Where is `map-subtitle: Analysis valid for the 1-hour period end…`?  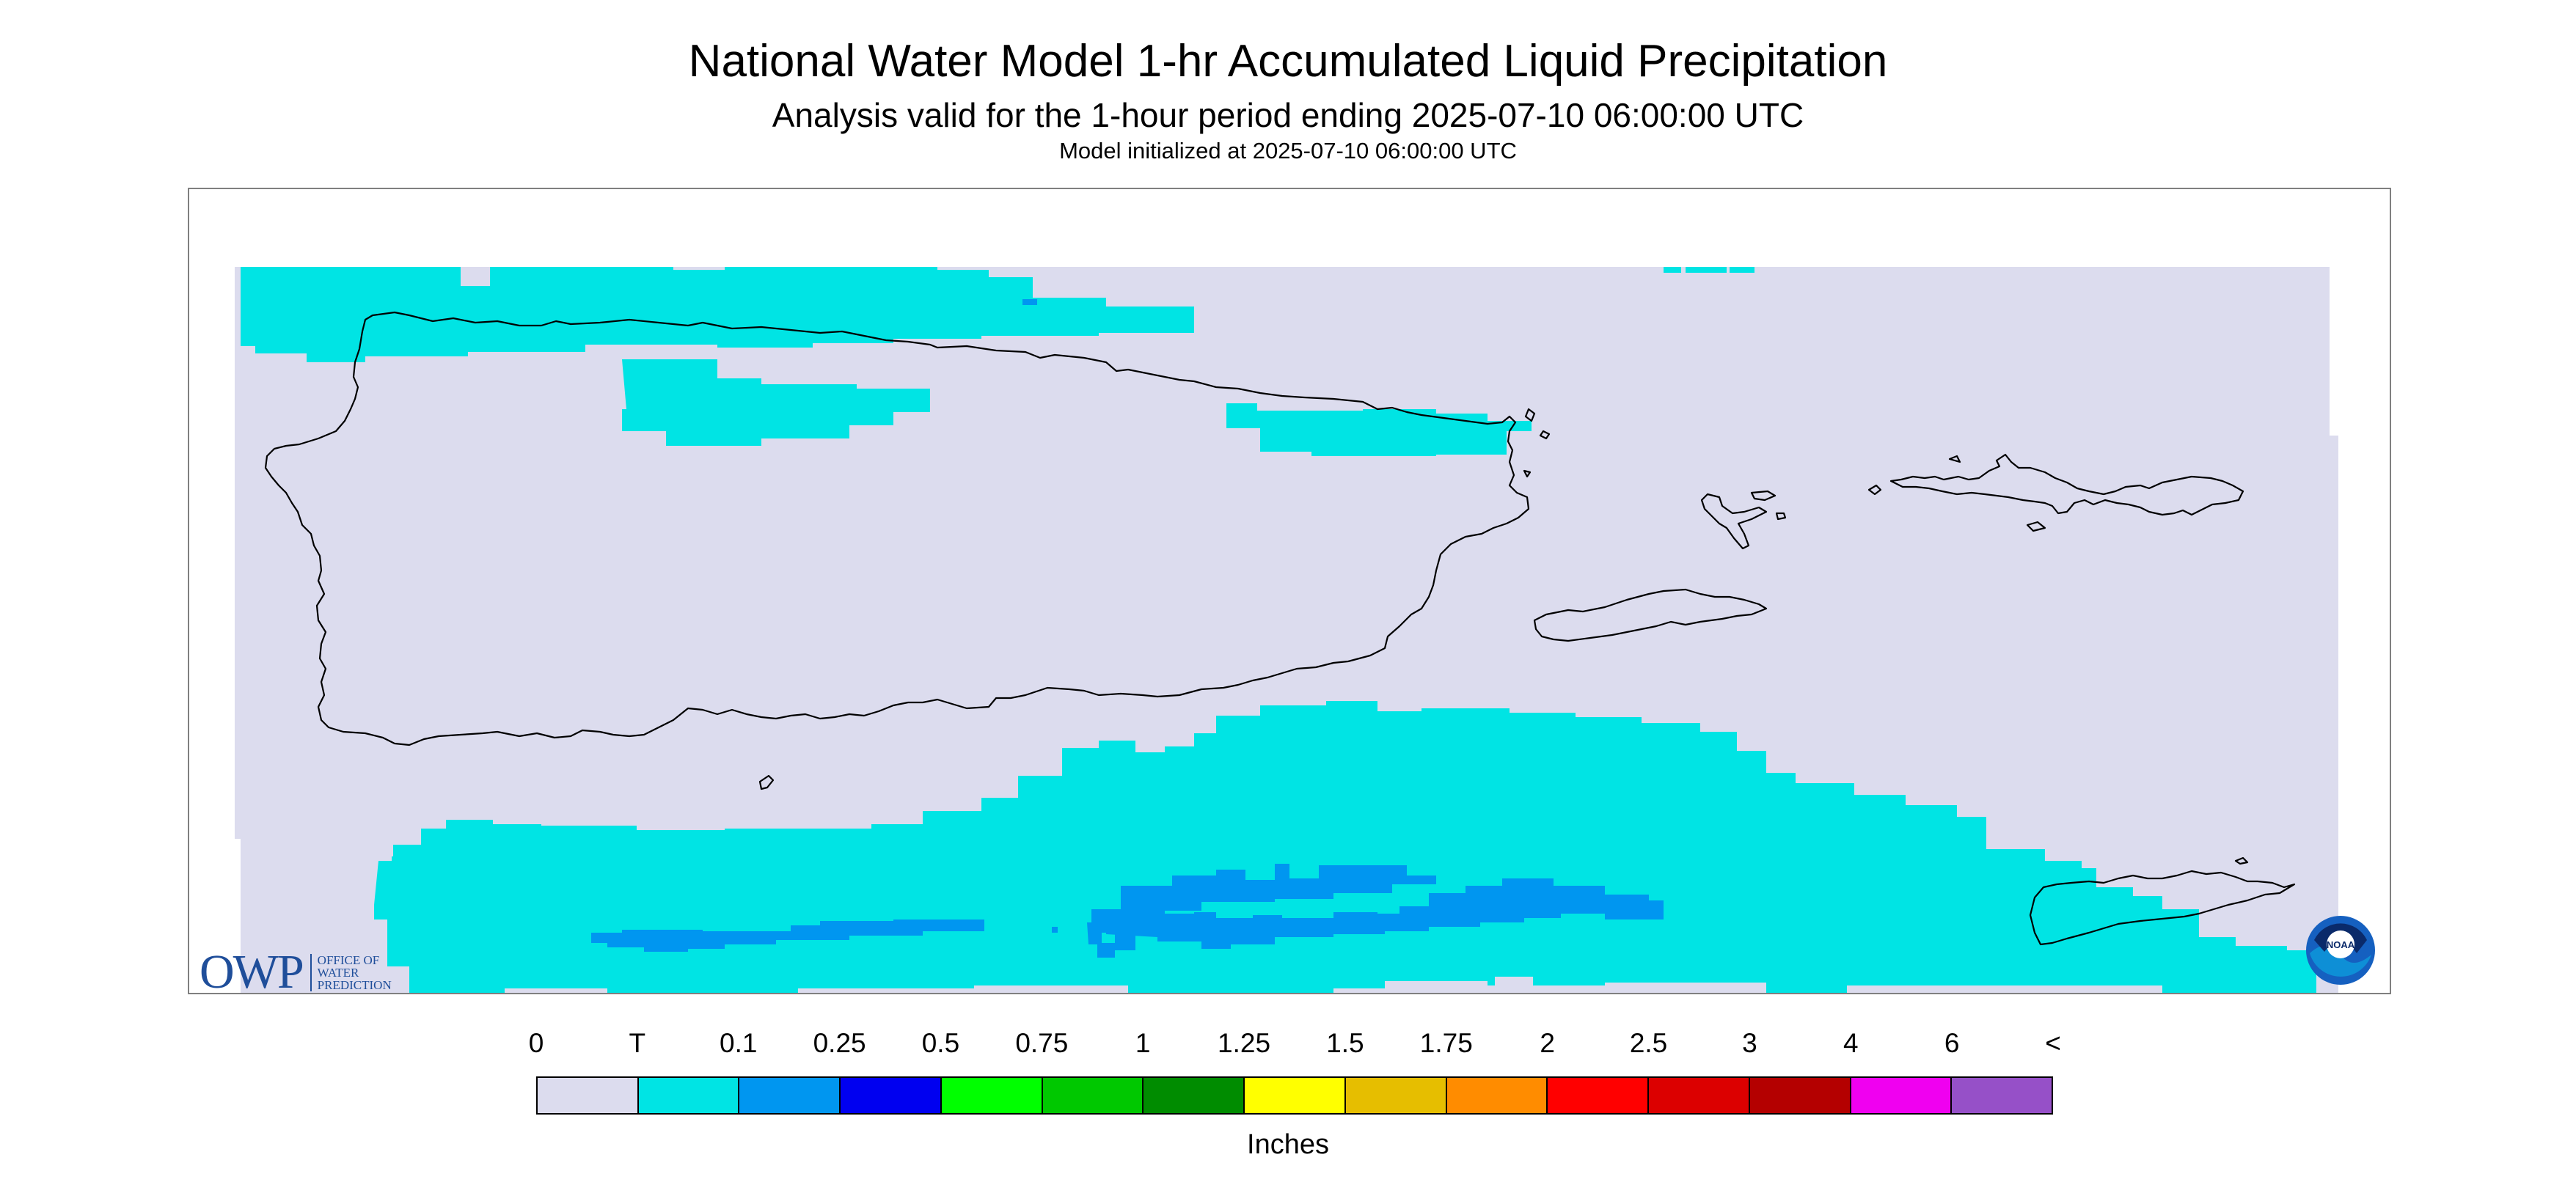
map-subtitle: Analysis valid for the 1-hour period end… is located at coordinates (1288, 115).